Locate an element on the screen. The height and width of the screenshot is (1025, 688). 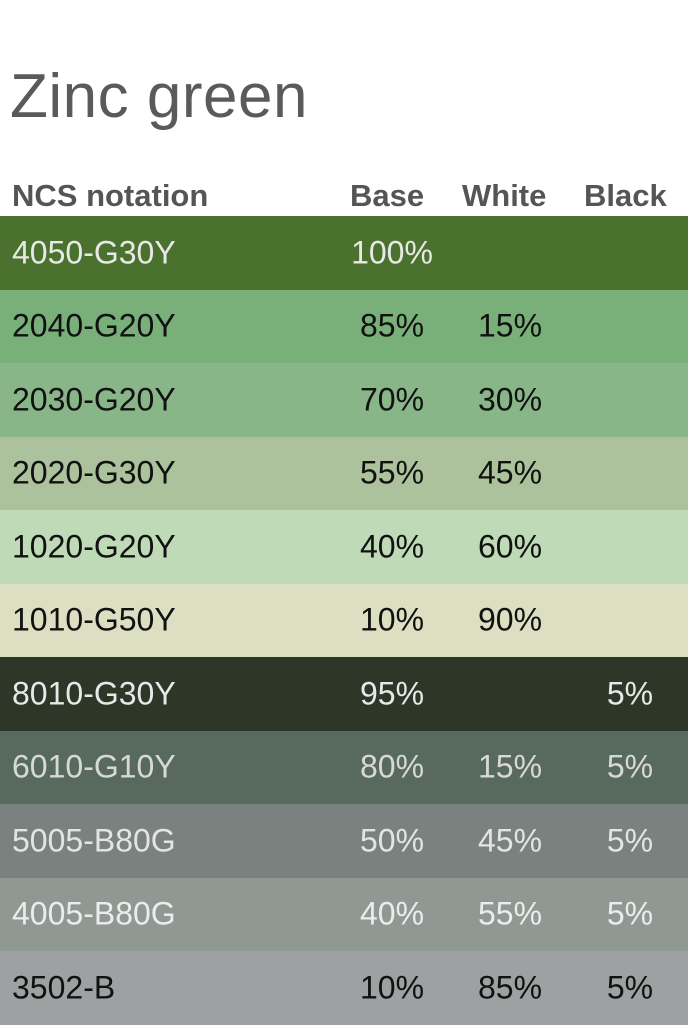
table-row: 1020-G20Y 40% 60% is located at coordinates (344, 547).